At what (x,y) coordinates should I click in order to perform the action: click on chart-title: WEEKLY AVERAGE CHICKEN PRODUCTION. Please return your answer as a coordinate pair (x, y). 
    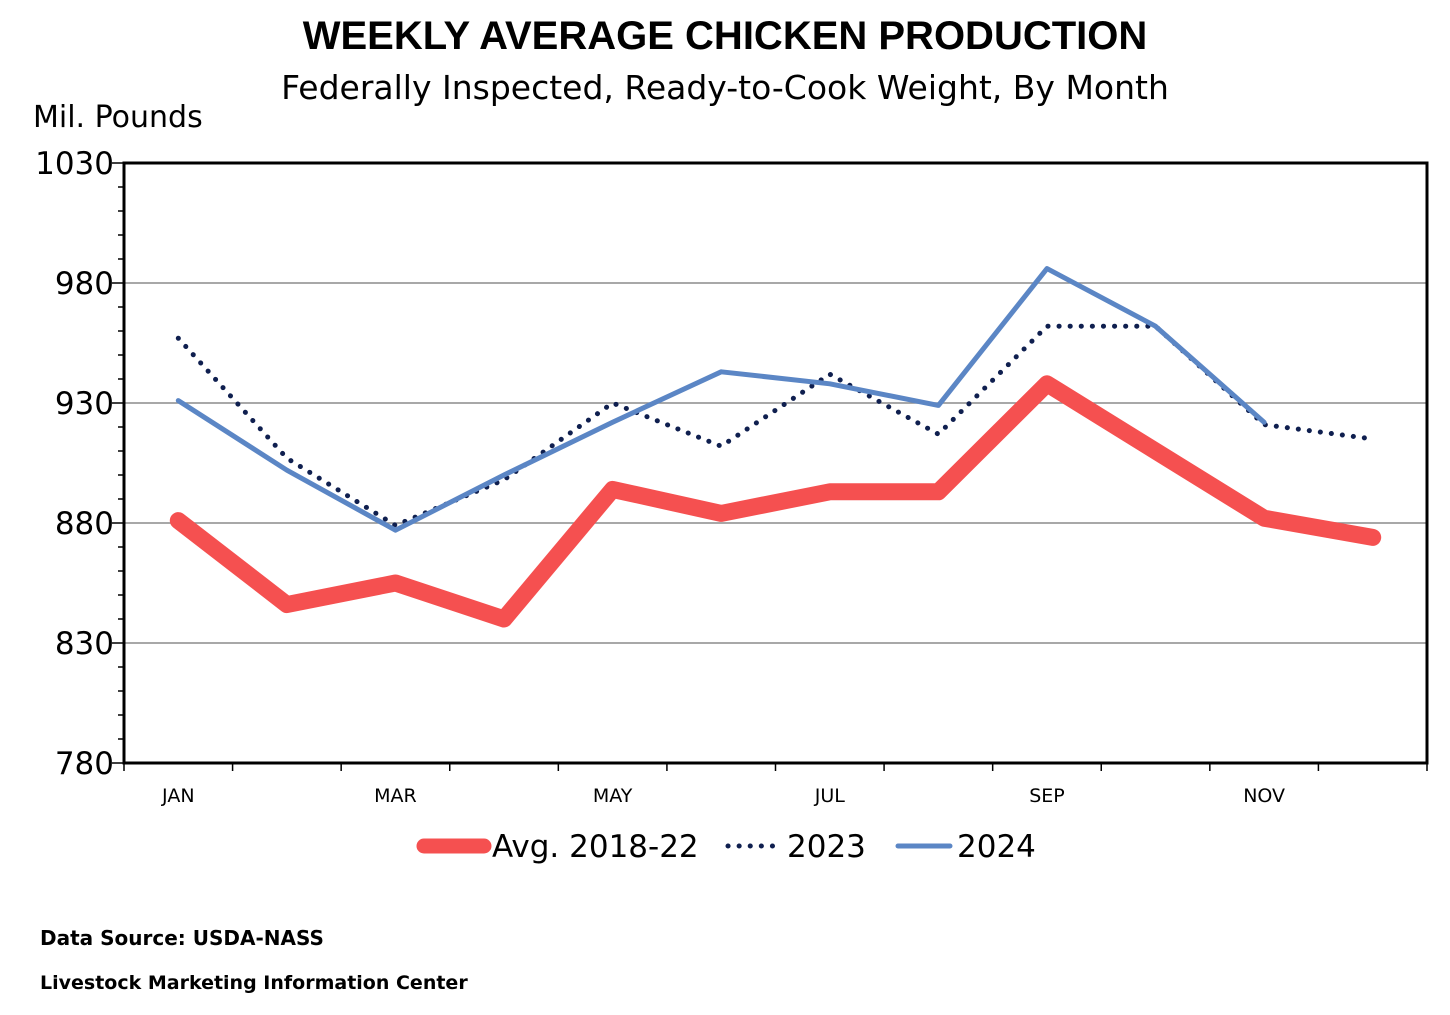
    Looking at the image, I should click on (725, 36).